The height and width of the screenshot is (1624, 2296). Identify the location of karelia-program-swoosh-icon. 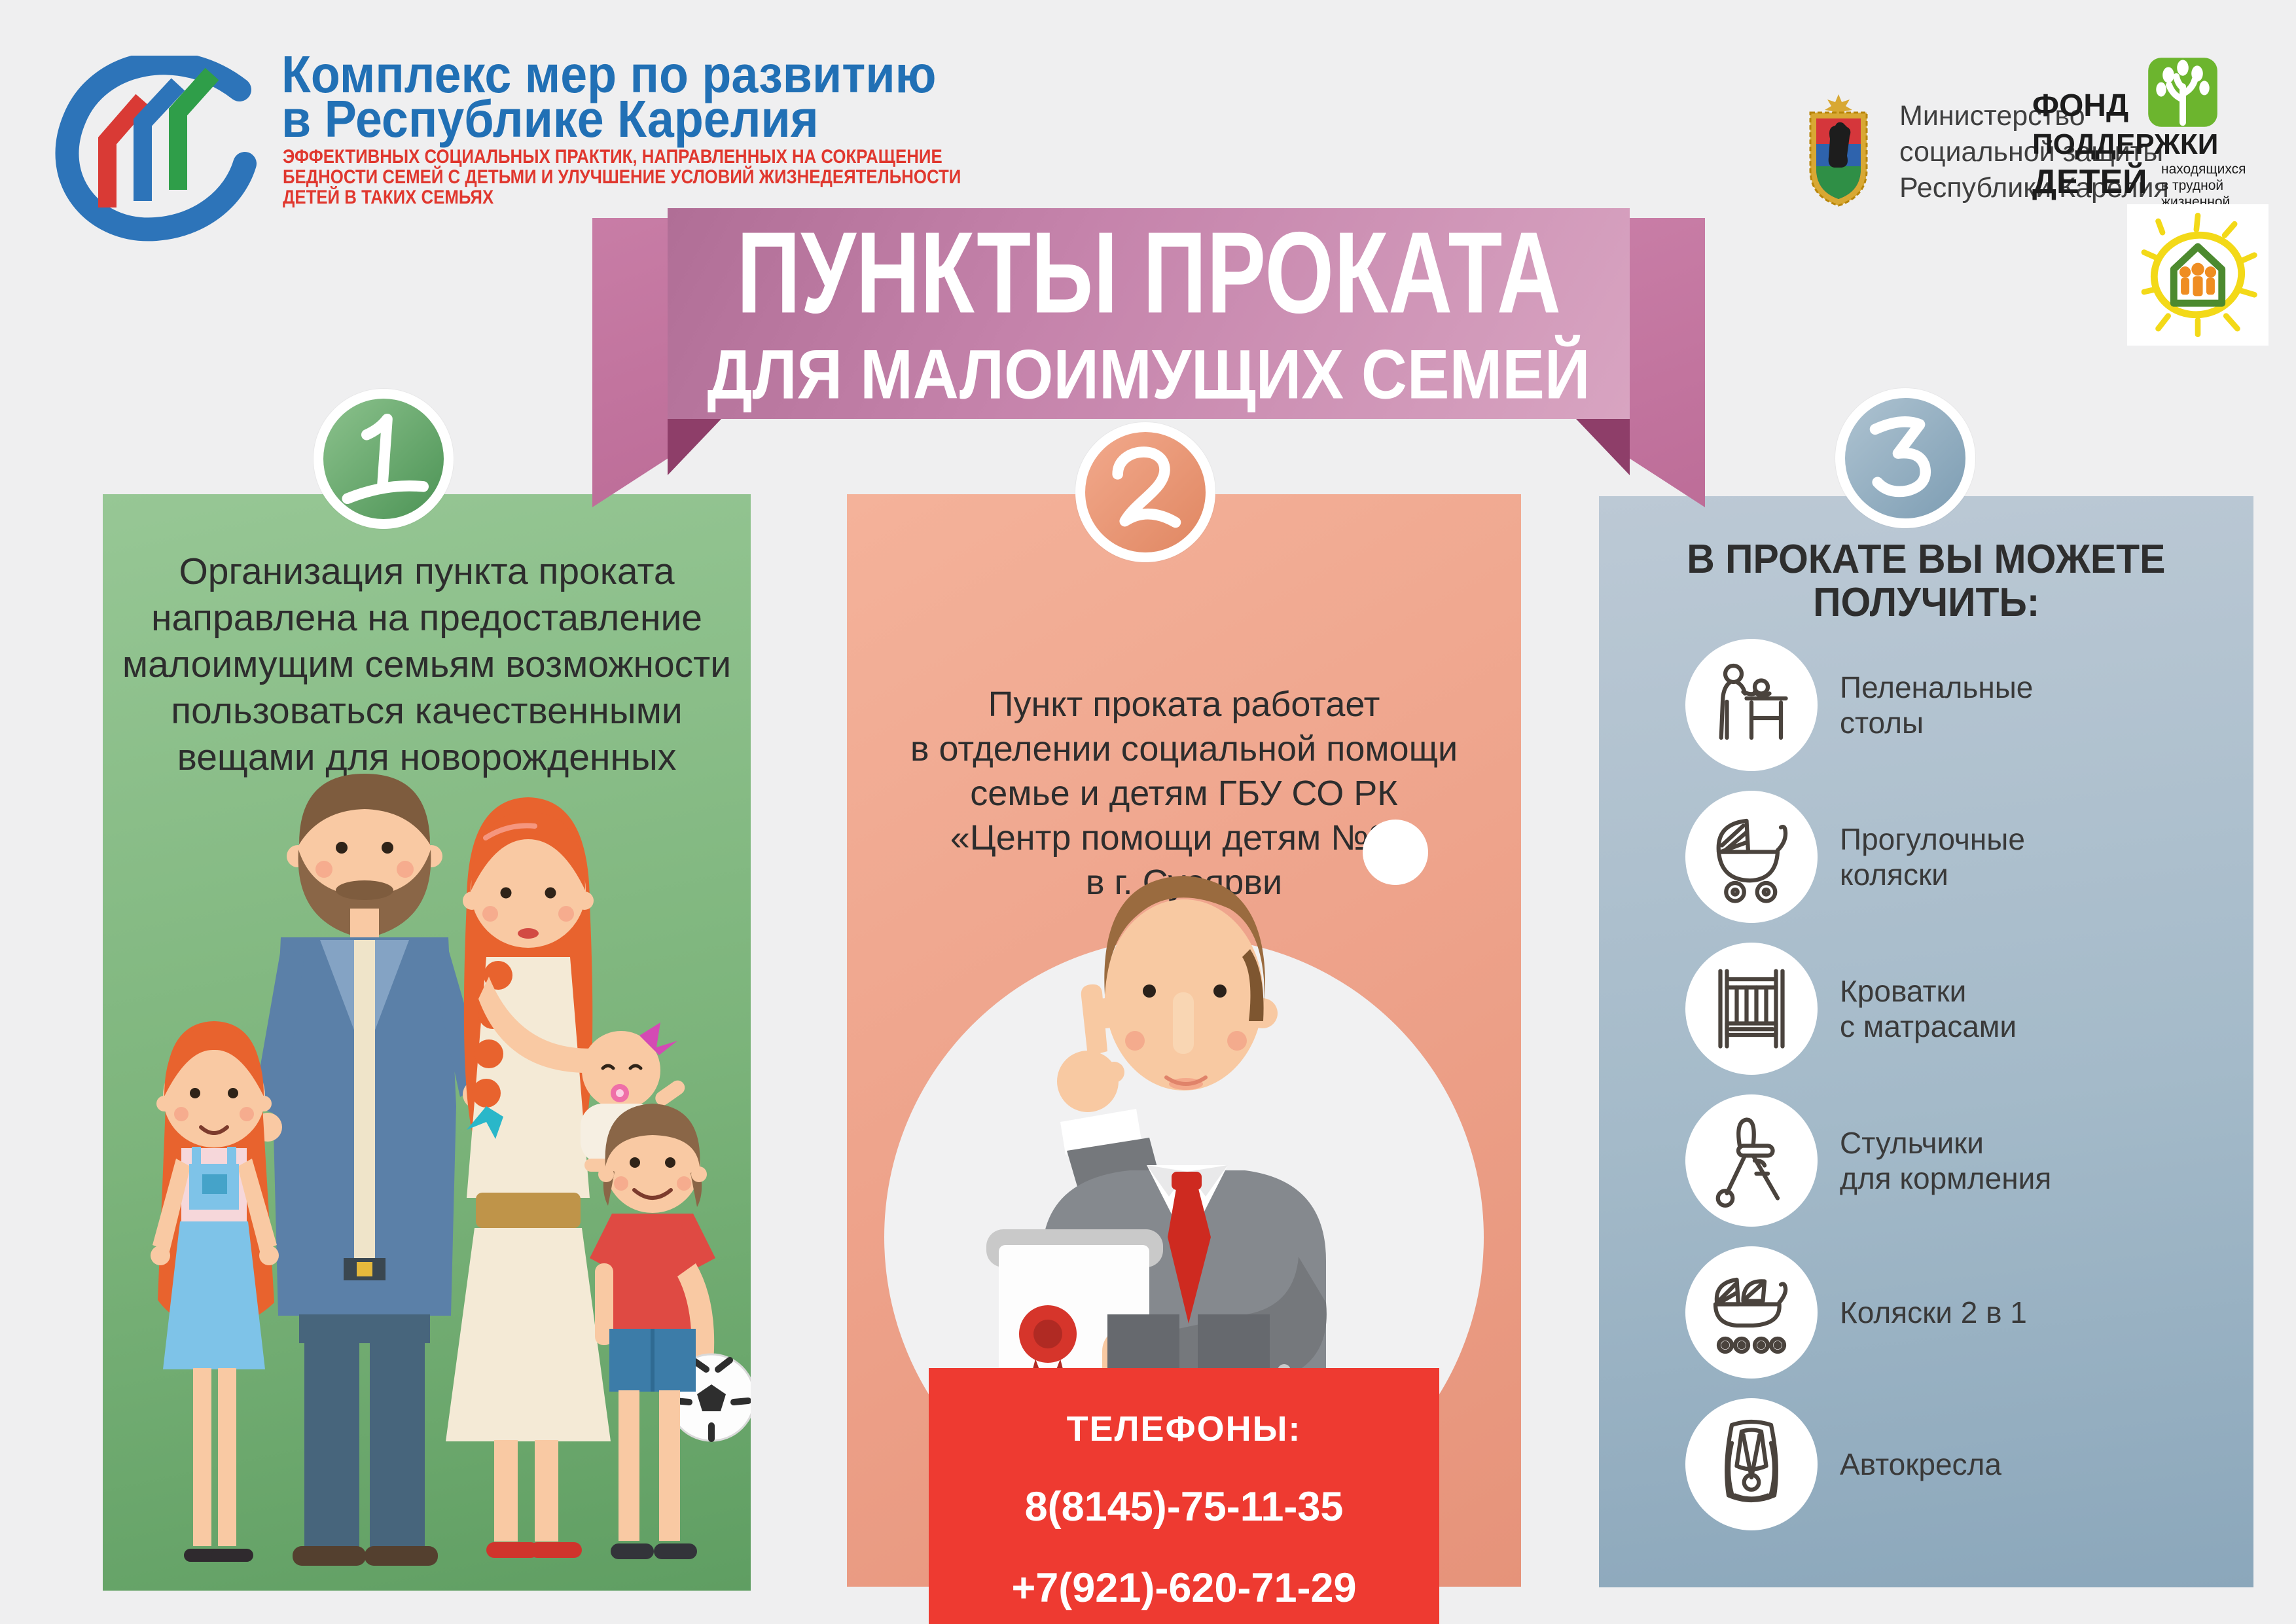
(156, 149).